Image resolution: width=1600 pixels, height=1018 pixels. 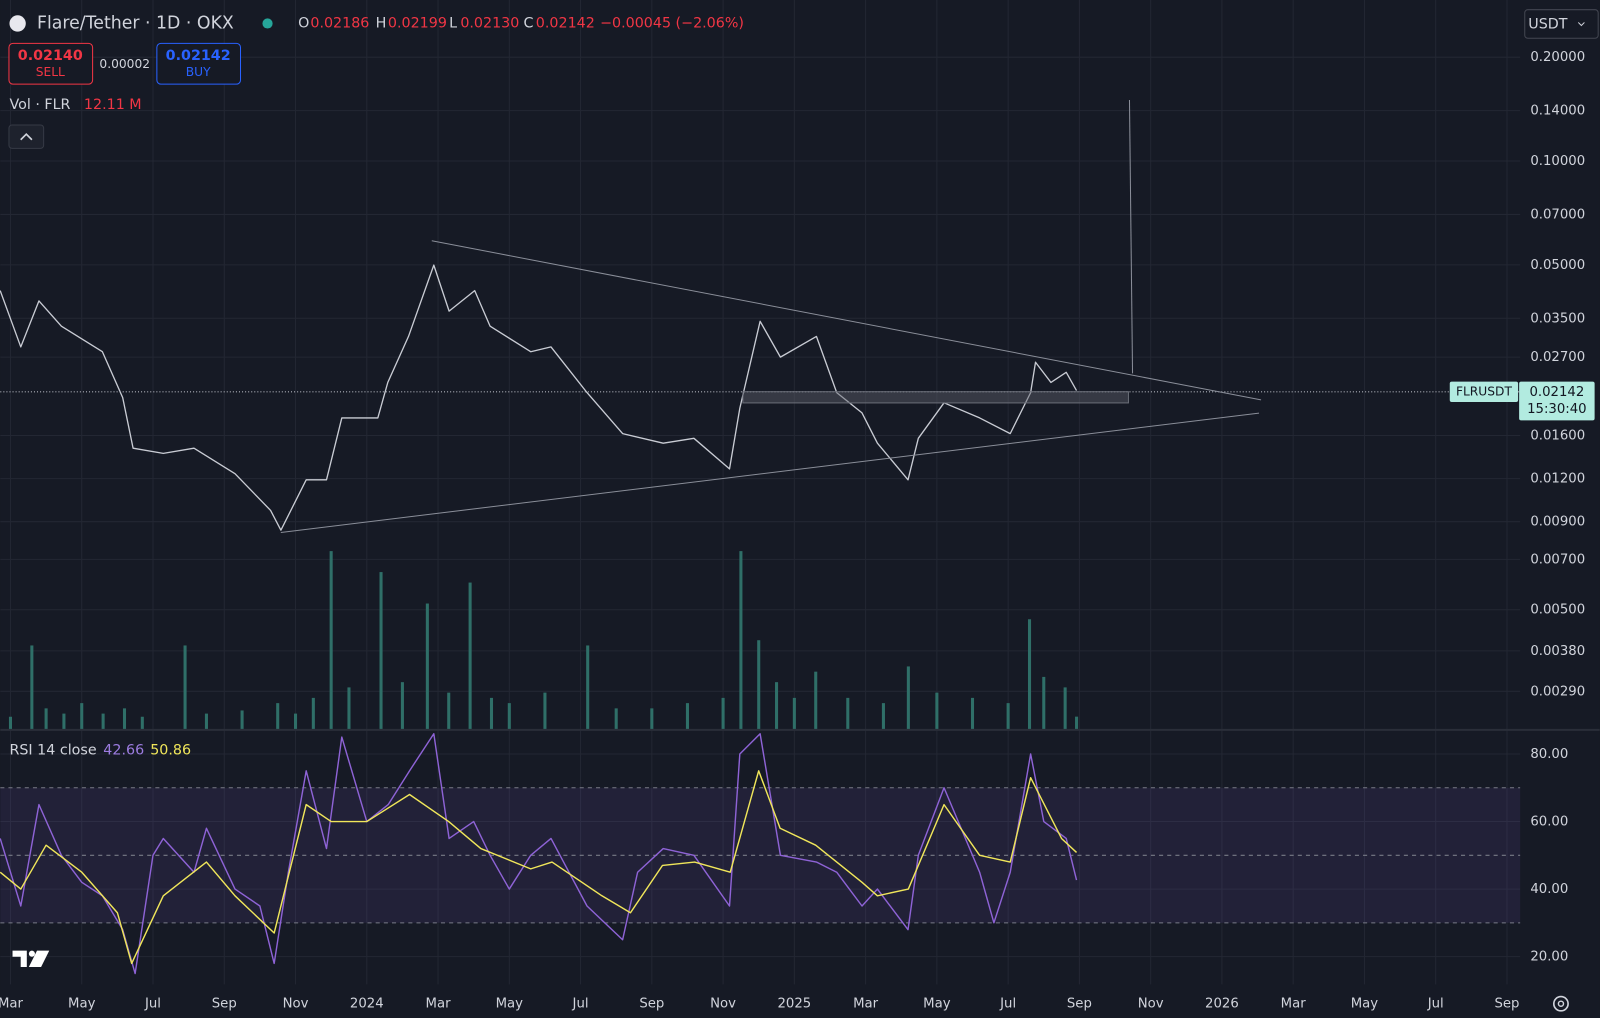 I want to click on gear-icon, so click(x=1560, y=1003).